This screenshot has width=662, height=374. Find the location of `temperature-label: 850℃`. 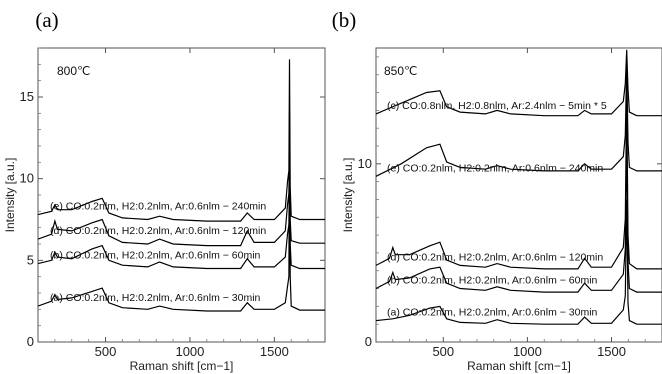

temperature-label: 850℃ is located at coordinates (401, 71).